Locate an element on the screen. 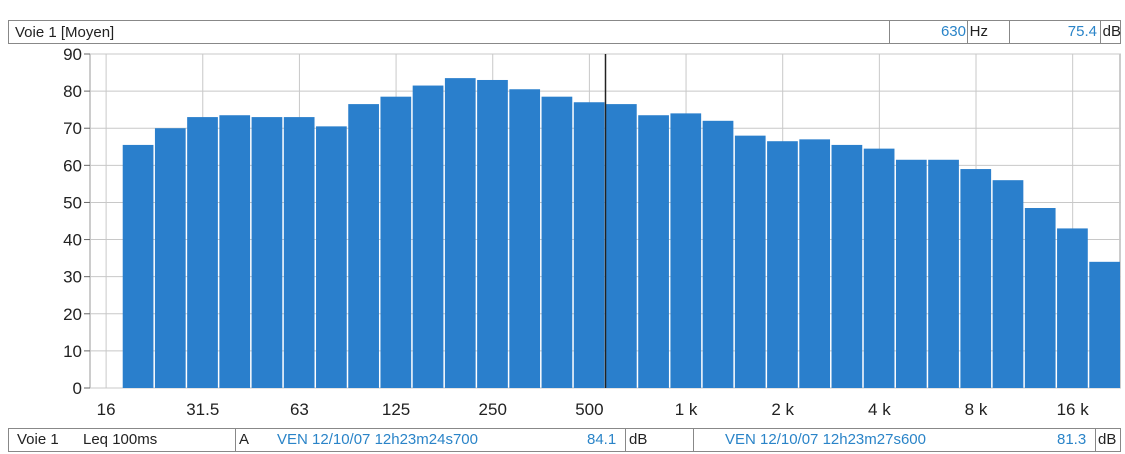 This screenshot has height=454, width=1125. y-tick-label: 70 is located at coordinates (72, 128).